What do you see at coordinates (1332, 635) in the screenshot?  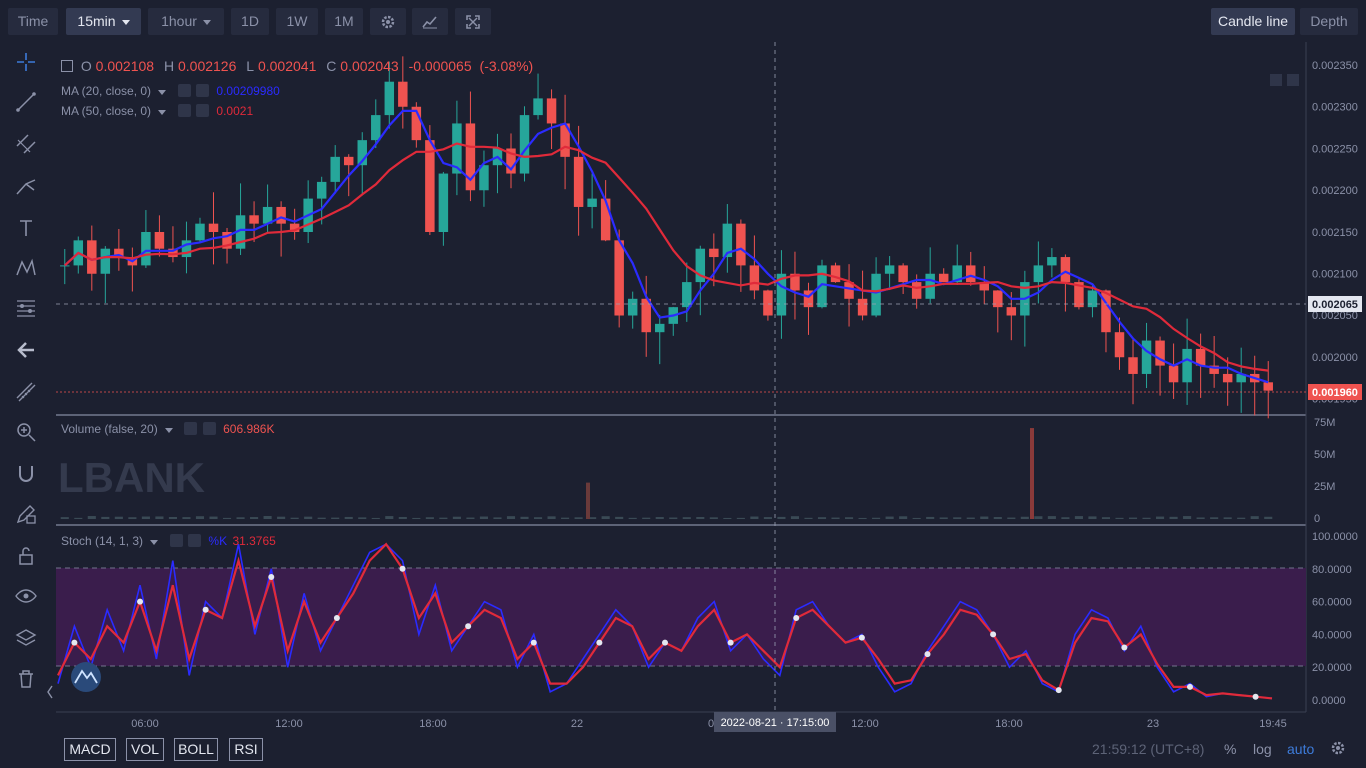 I see `stoch-tick-label: 40.0000` at bounding box center [1332, 635].